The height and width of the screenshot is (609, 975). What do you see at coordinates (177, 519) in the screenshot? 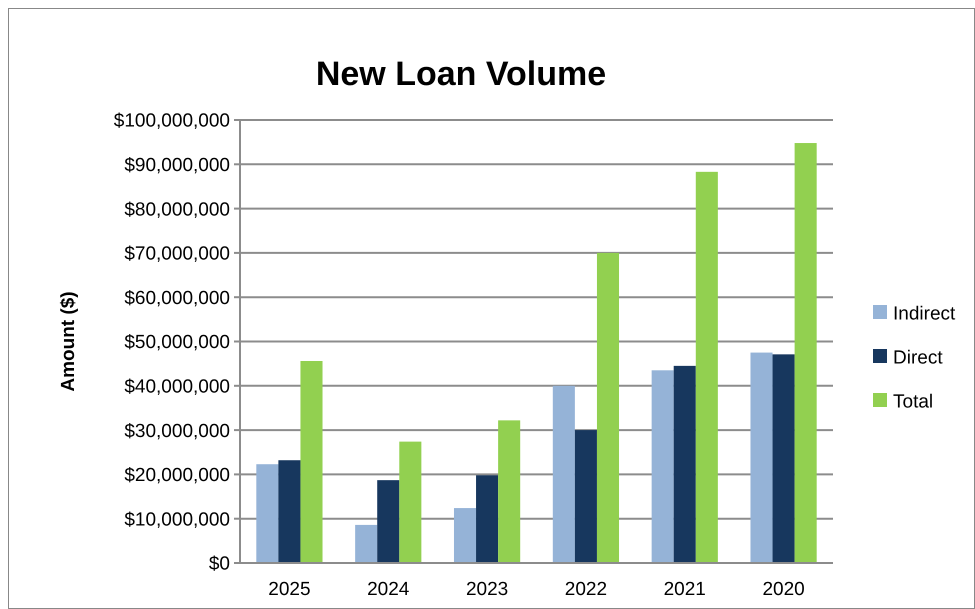
I see `y-tick-label: $10,000,000` at bounding box center [177, 519].